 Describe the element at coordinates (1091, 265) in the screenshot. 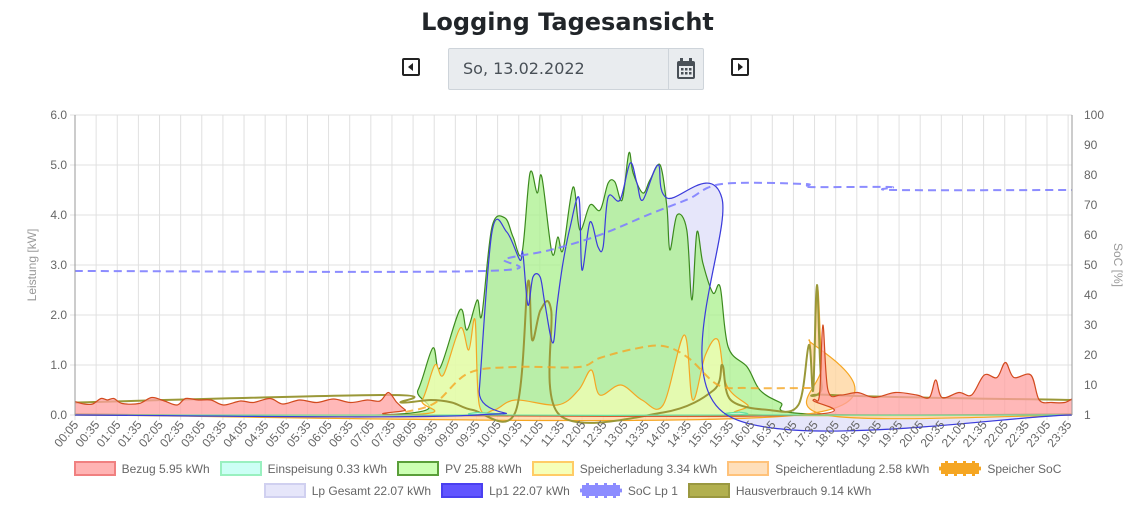

I see `right-tick-label: 50` at that location.